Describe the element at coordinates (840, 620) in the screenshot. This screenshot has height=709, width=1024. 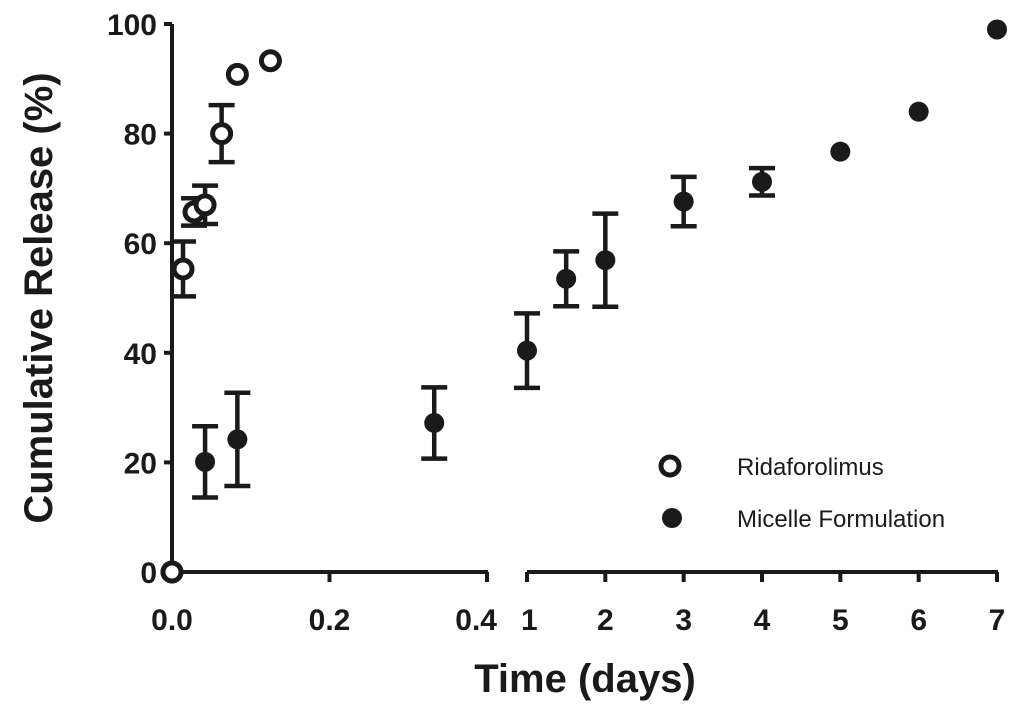
I see `x-tick-label: 5` at that location.